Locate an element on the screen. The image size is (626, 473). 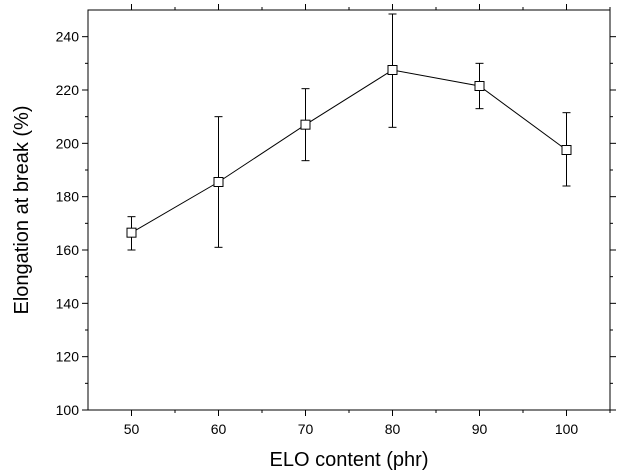
y-tick-label: 200 is located at coordinates (68, 143).